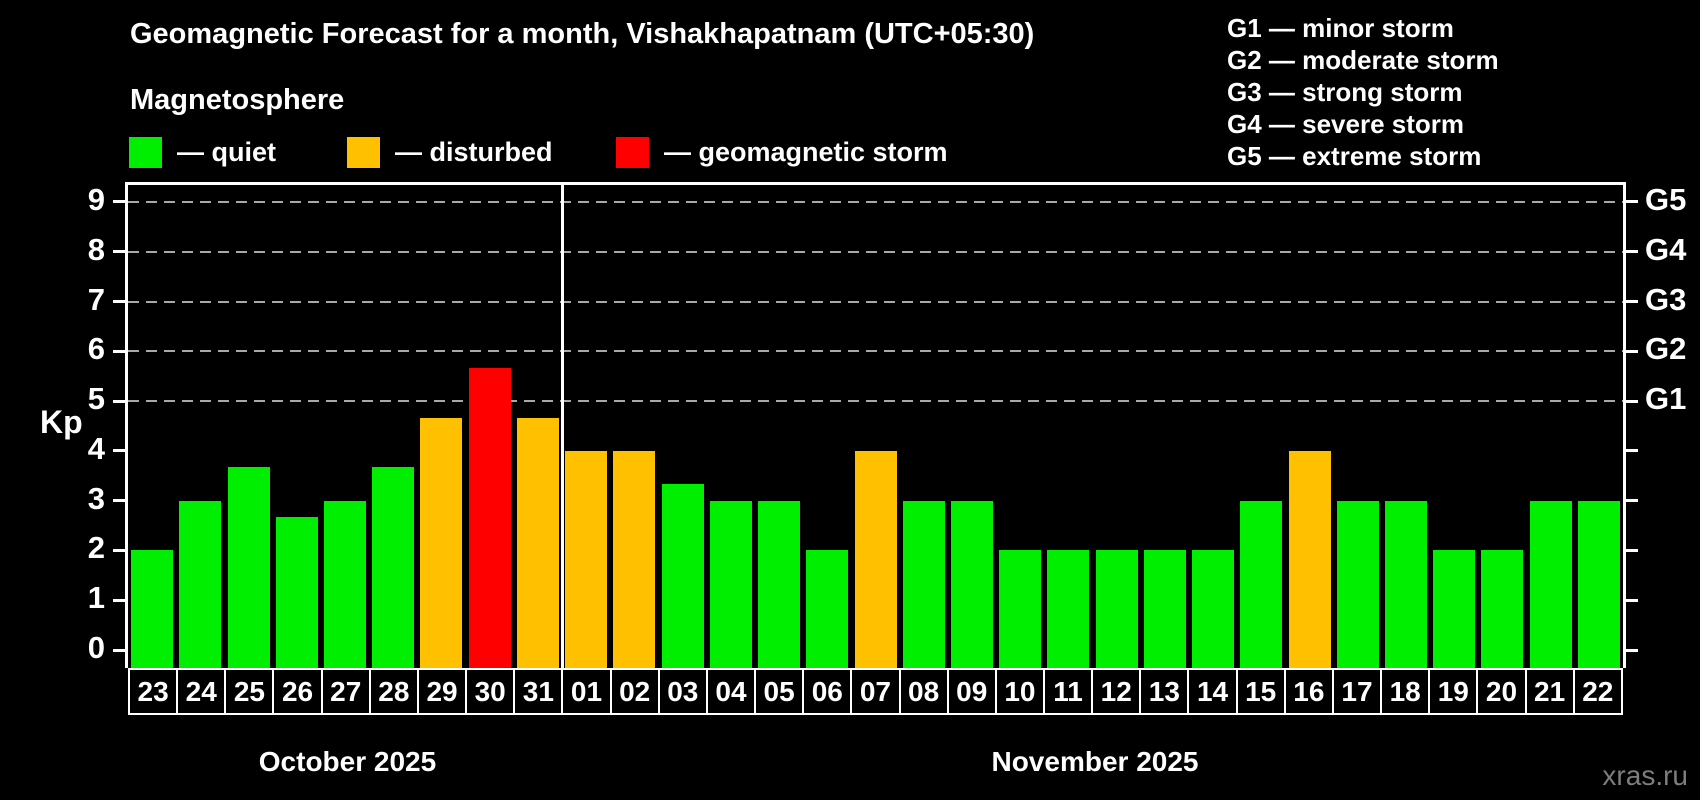 The image size is (1700, 800). I want to click on g-axis-label-g1: G1, so click(1666, 399).